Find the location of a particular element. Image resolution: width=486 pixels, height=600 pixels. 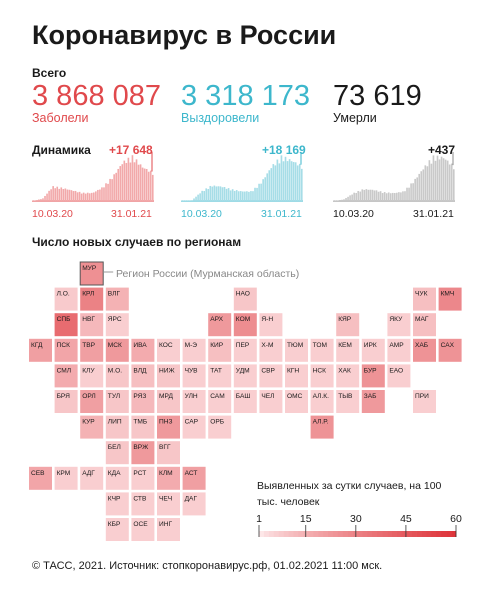

region-code-label: КЛУ is located at coordinates (88, 370).